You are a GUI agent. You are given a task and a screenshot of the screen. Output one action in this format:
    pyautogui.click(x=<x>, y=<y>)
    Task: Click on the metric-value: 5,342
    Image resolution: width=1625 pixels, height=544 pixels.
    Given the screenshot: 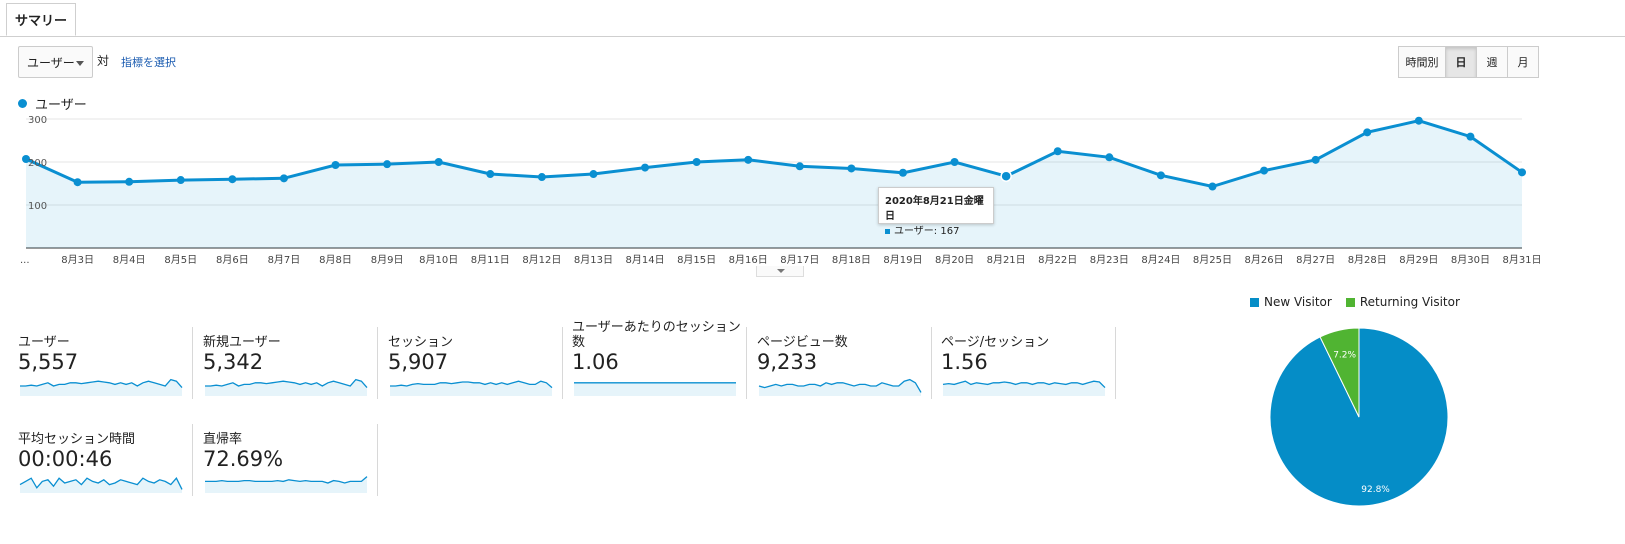 What is the action you would take?
    pyautogui.click(x=233, y=362)
    